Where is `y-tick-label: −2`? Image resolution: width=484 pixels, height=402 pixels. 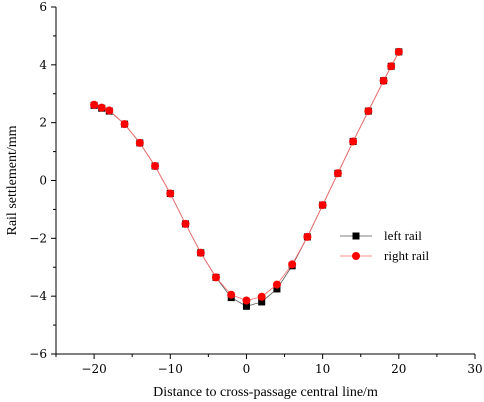
y-tick-label: −2 is located at coordinates (38, 238).